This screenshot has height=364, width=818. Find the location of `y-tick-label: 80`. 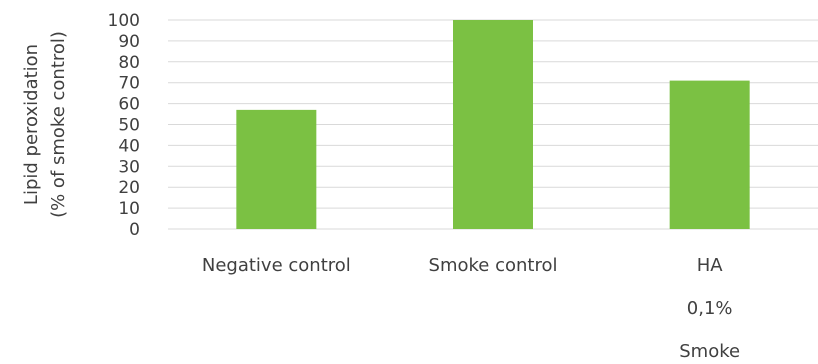

y-tick-label: 80 is located at coordinates (129, 63).